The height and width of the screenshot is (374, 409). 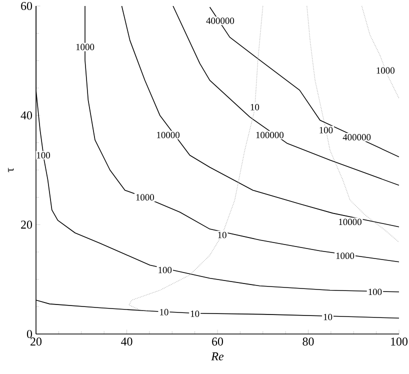 What do you see at coordinates (218, 342) in the screenshot?
I see `x-tick-label: 60` at bounding box center [218, 342].